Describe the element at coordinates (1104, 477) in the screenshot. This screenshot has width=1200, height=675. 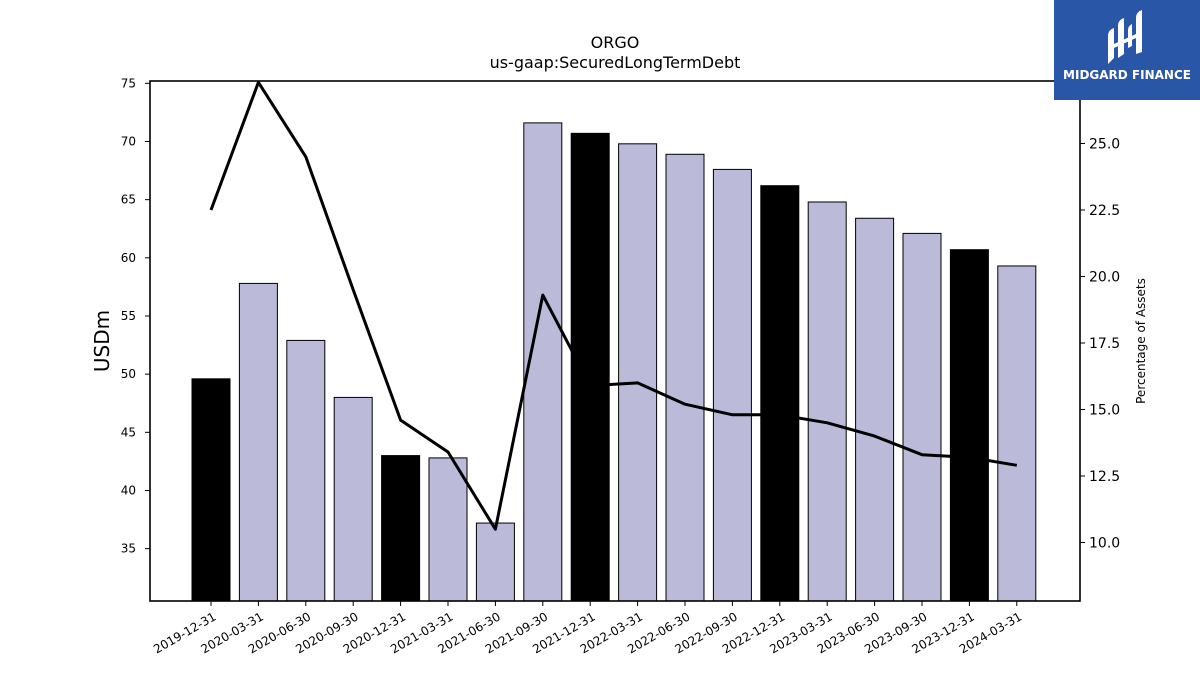
I see `y2-tick-label: 12.5` at that location.